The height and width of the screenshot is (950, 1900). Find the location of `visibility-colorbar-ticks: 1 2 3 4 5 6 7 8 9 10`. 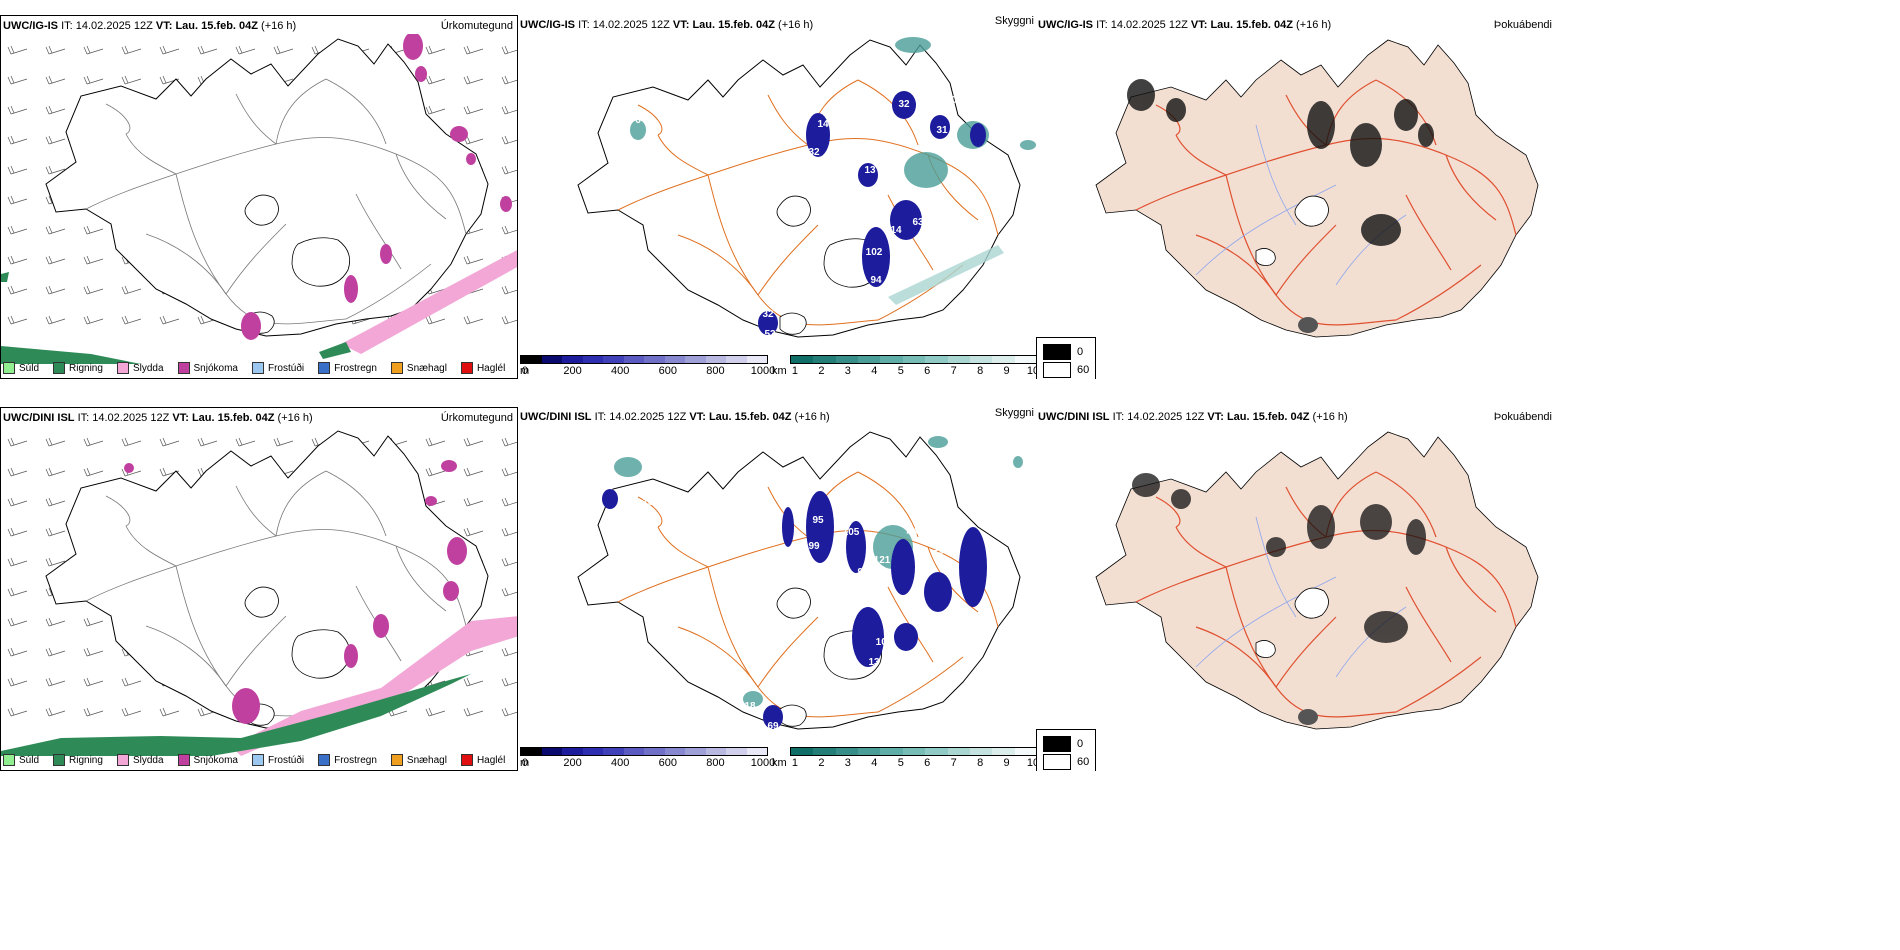

visibility-colorbar-ticks: 1 2 3 4 5 6 7 8 9 10 is located at coordinates (914, 764).